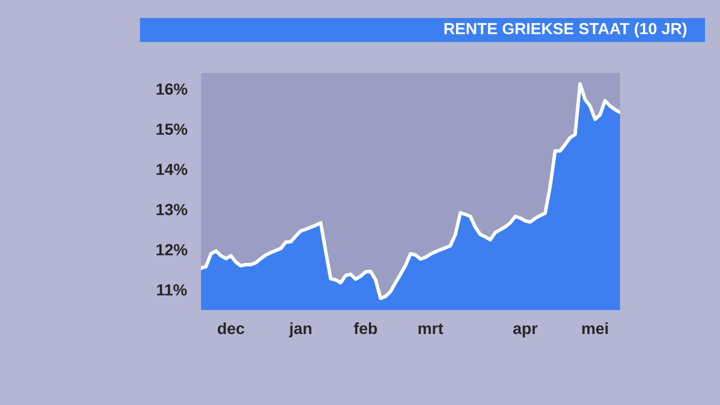  Describe the element at coordinates (431, 329) in the screenshot. I see `x-tick-label: mrt` at that location.